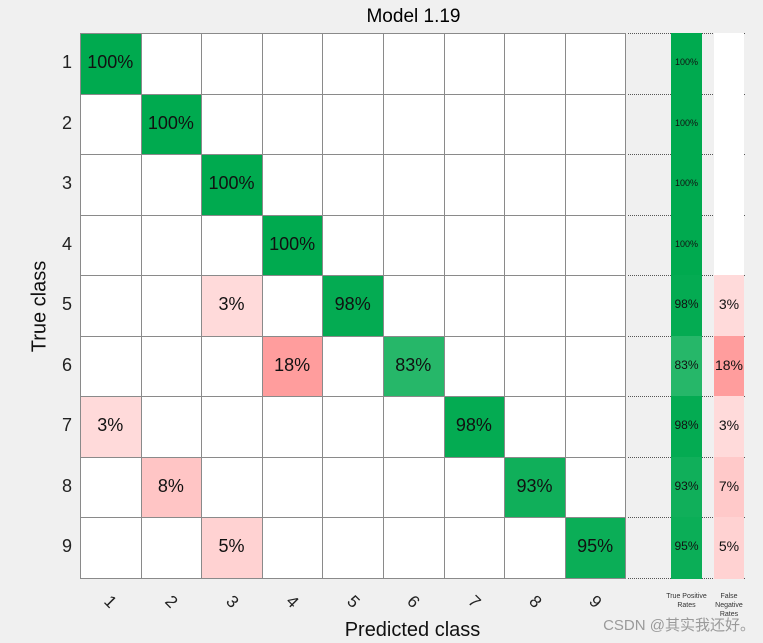 The width and height of the screenshot is (763, 643). Describe the element at coordinates (474, 601) in the screenshot. I see `x-tick-label: 7` at that location.